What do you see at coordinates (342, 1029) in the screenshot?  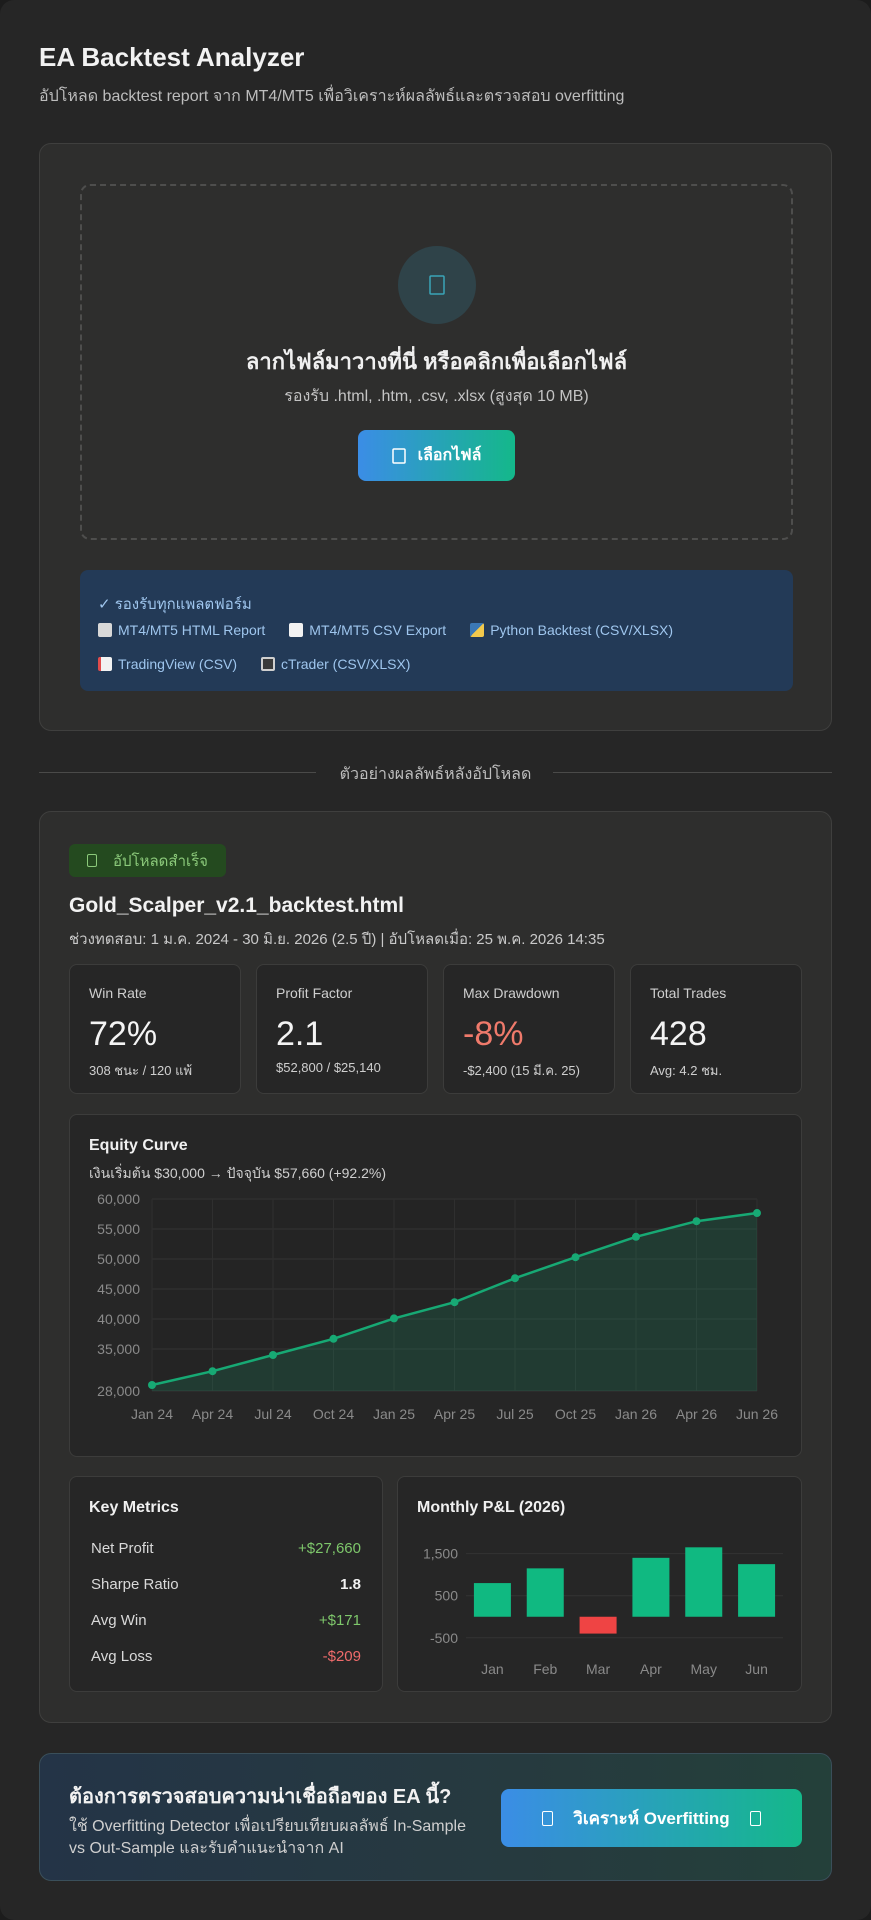 I see `stat-card-profit-factor: Profit Factor 2.1 $52,800 / $25,140` at bounding box center [342, 1029].